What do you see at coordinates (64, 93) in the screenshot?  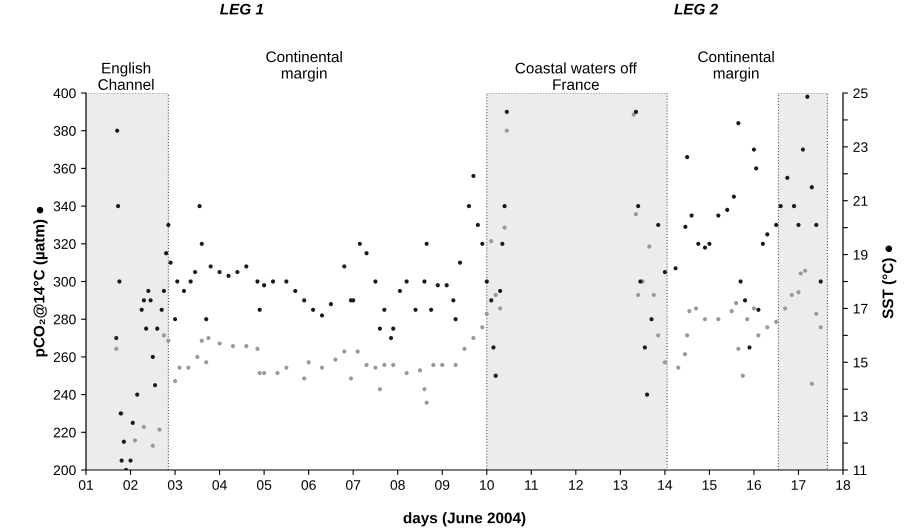 I see `y-tick-label: 400` at bounding box center [64, 93].